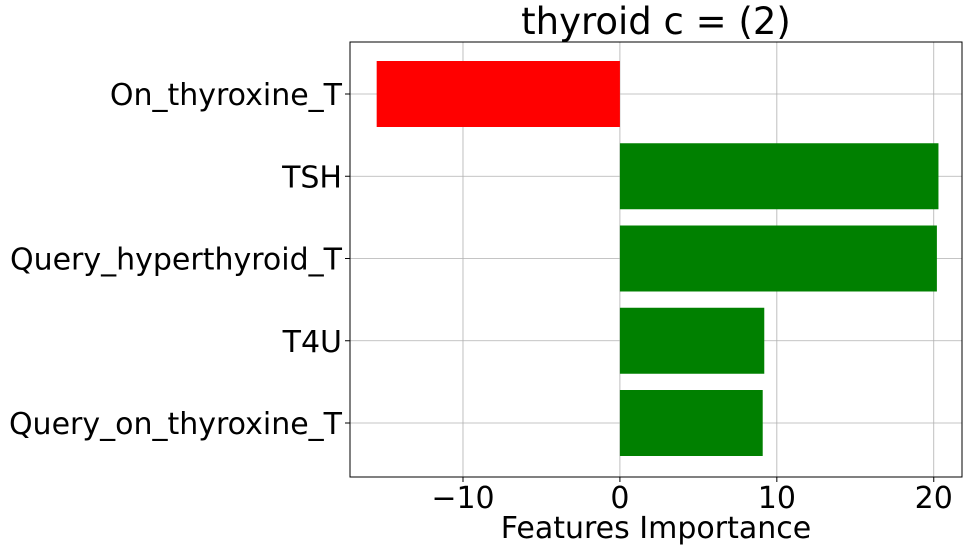 This screenshot has height=552, width=970. I want to click on x-tick-label: 10, so click(777, 498).